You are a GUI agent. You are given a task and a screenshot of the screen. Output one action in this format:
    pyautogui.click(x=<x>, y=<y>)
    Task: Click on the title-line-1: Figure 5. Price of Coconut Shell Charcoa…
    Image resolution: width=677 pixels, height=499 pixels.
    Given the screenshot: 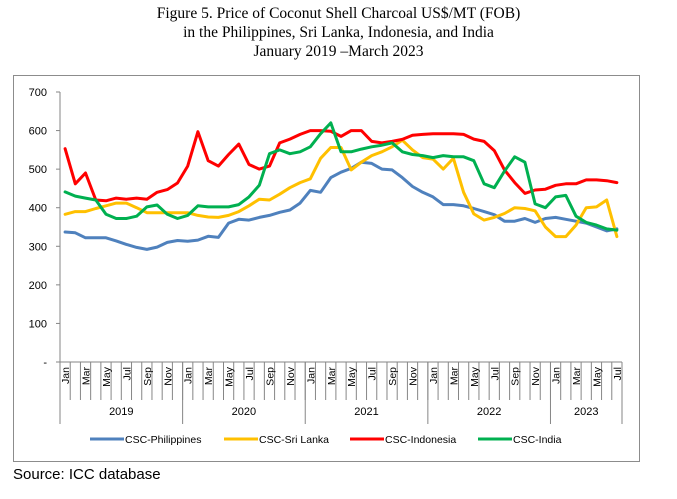 What is the action you would take?
    pyautogui.click(x=338, y=13)
    